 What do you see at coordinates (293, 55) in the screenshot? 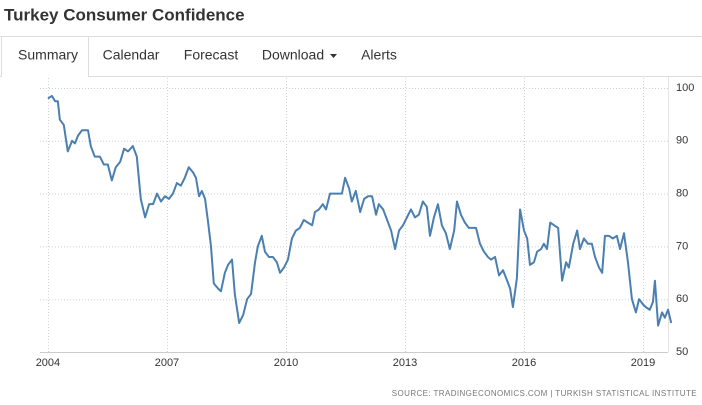
I see `tab: Download` at bounding box center [293, 55].